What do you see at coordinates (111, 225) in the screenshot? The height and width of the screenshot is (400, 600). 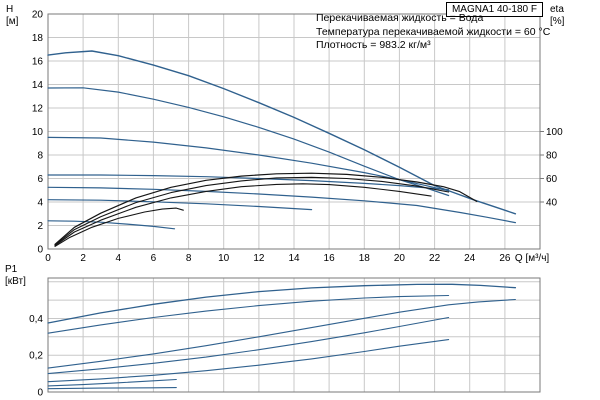 I see `pump-curve-min` at bounding box center [111, 225].